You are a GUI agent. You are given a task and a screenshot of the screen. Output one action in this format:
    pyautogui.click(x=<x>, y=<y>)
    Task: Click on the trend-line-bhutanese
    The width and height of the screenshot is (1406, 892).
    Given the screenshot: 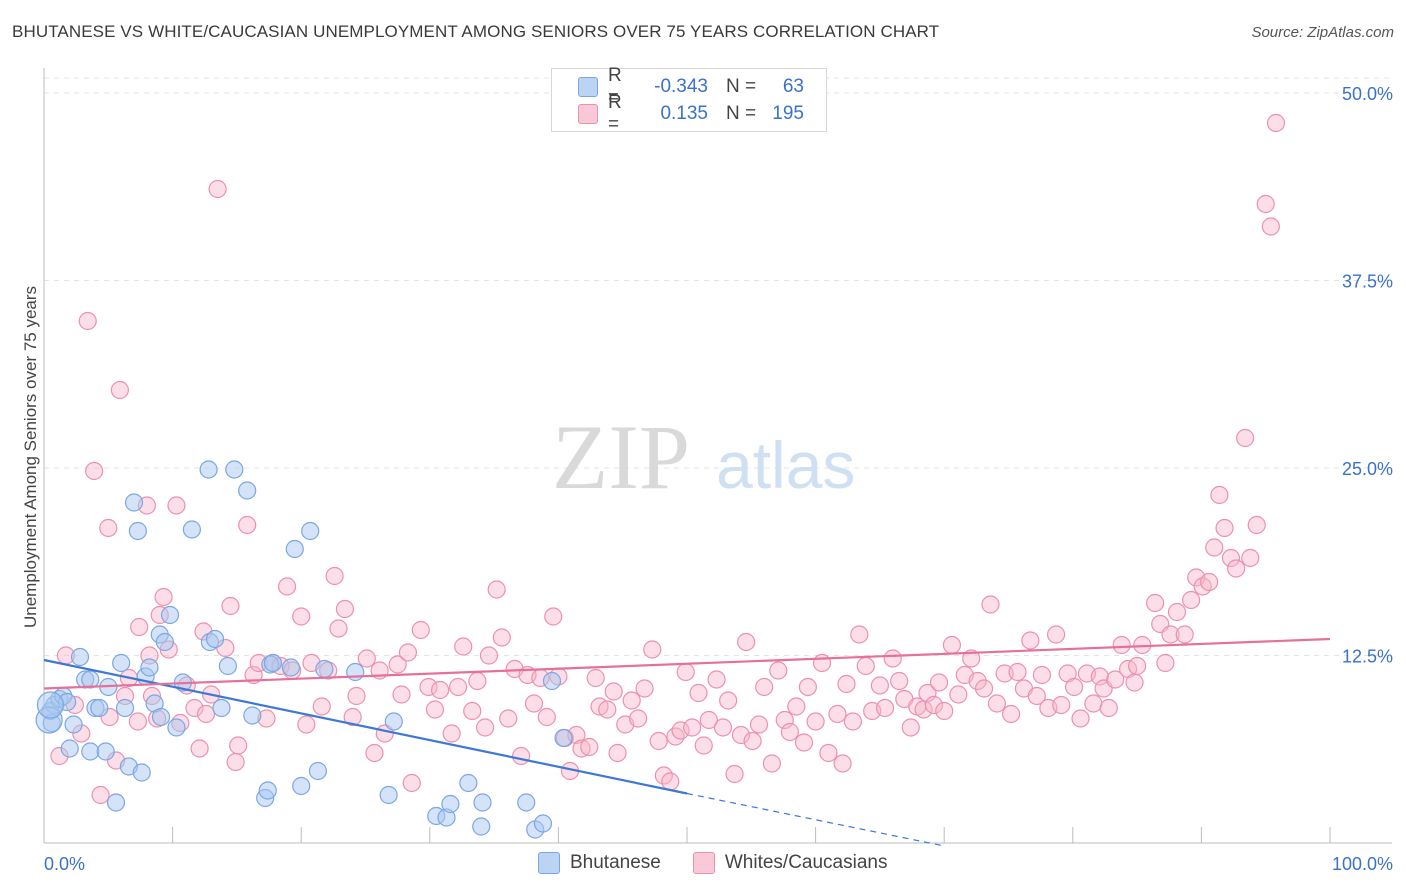 What is the action you would take?
    pyautogui.click(x=365, y=726)
    